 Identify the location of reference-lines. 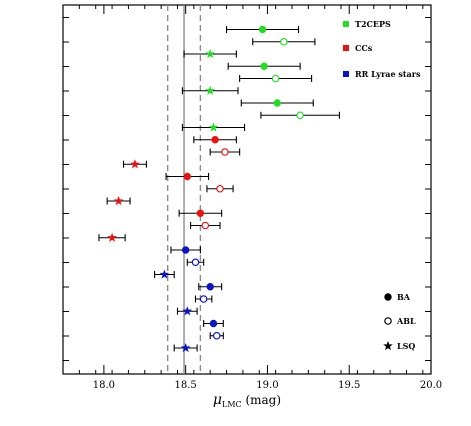
(184, 189).